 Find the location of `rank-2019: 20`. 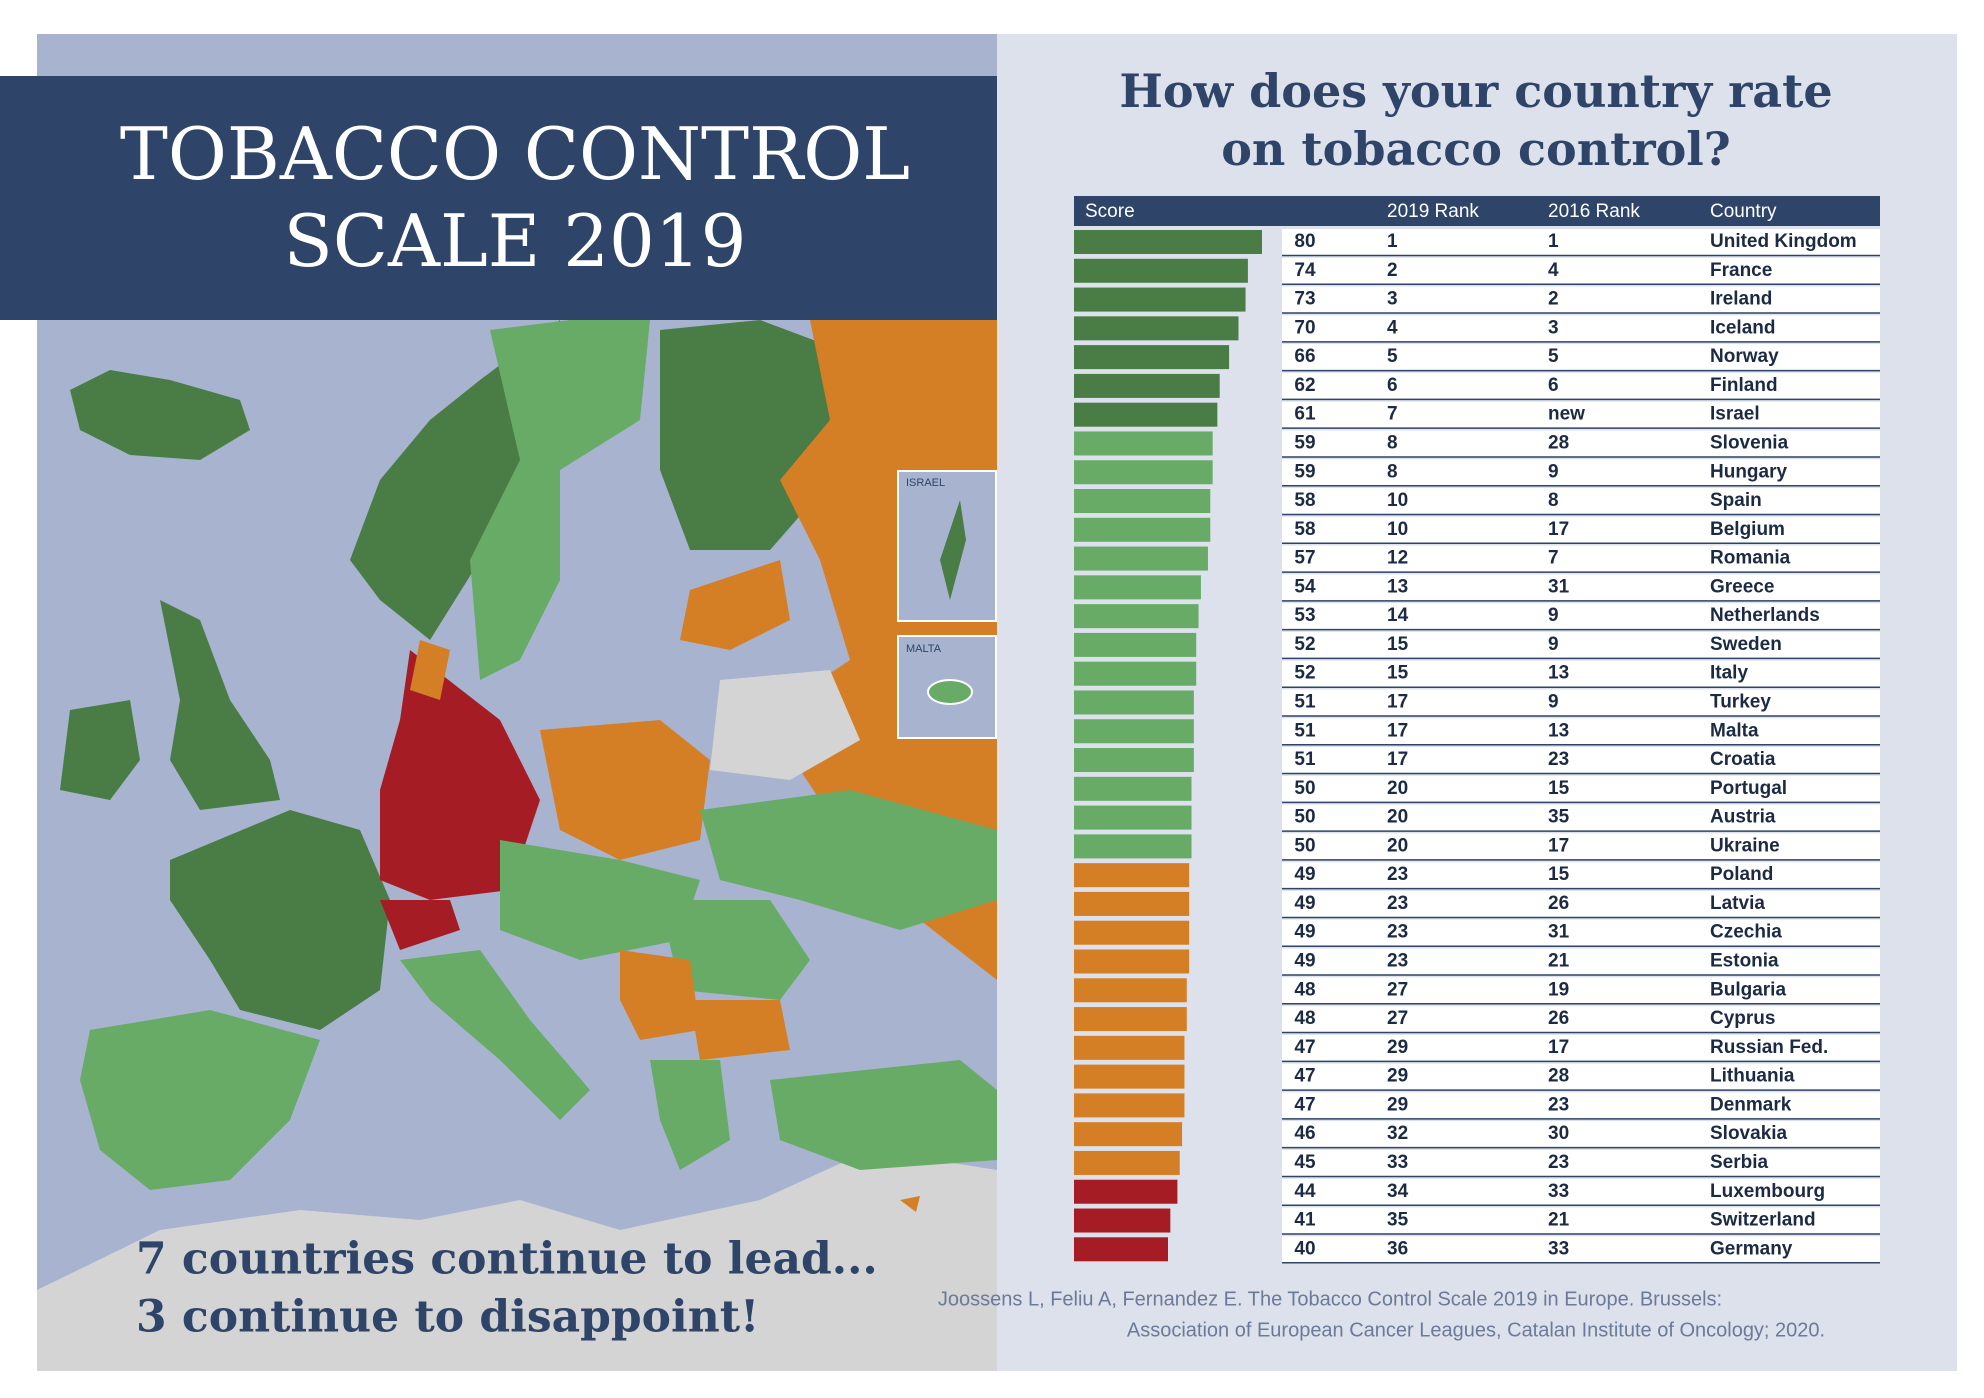

rank-2019: 20 is located at coordinates (1397, 817).